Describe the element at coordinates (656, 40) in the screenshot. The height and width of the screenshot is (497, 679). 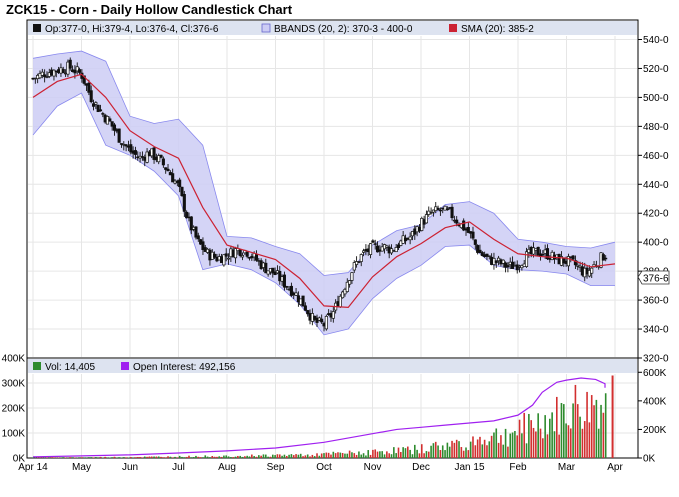
I see `price-tick-label: 540-0` at that location.